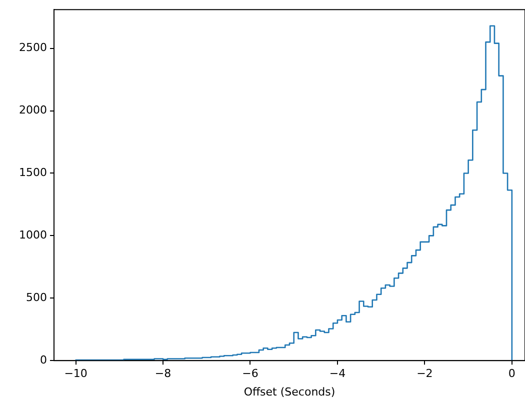 The image size is (525, 403). I want to click on x-tick-label: −4, so click(337, 373).